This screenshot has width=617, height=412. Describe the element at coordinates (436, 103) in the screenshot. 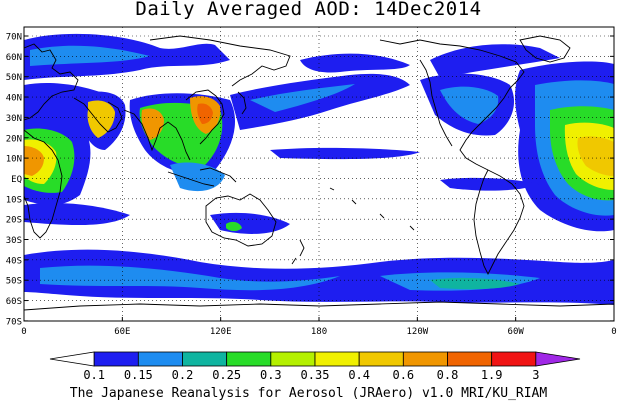

I see `coast-na-west` at that location.